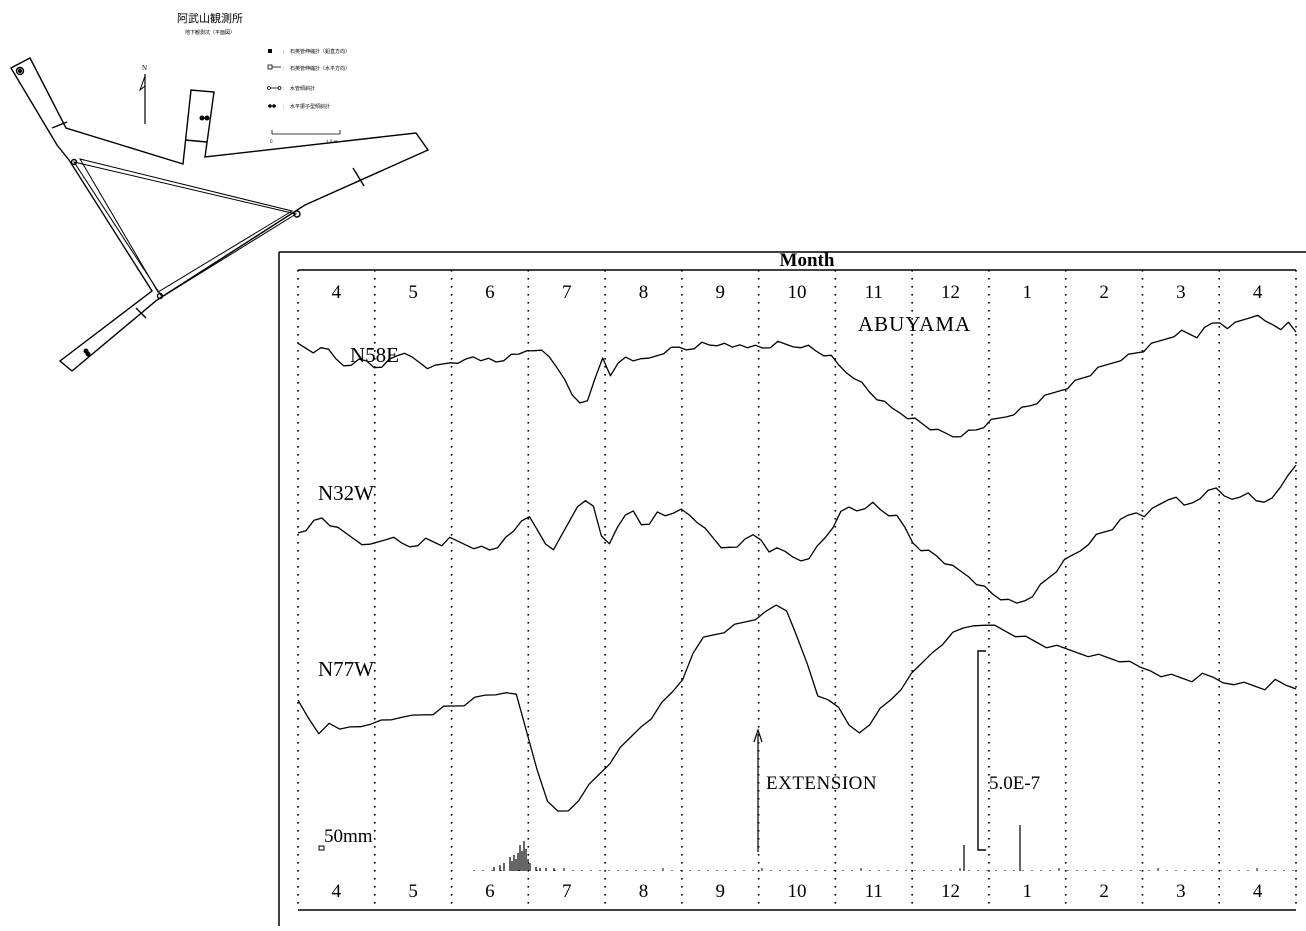 The image size is (1306, 931). Describe the element at coordinates (821, 783) in the screenshot. I see `extension-label: EXTENSION` at that location.